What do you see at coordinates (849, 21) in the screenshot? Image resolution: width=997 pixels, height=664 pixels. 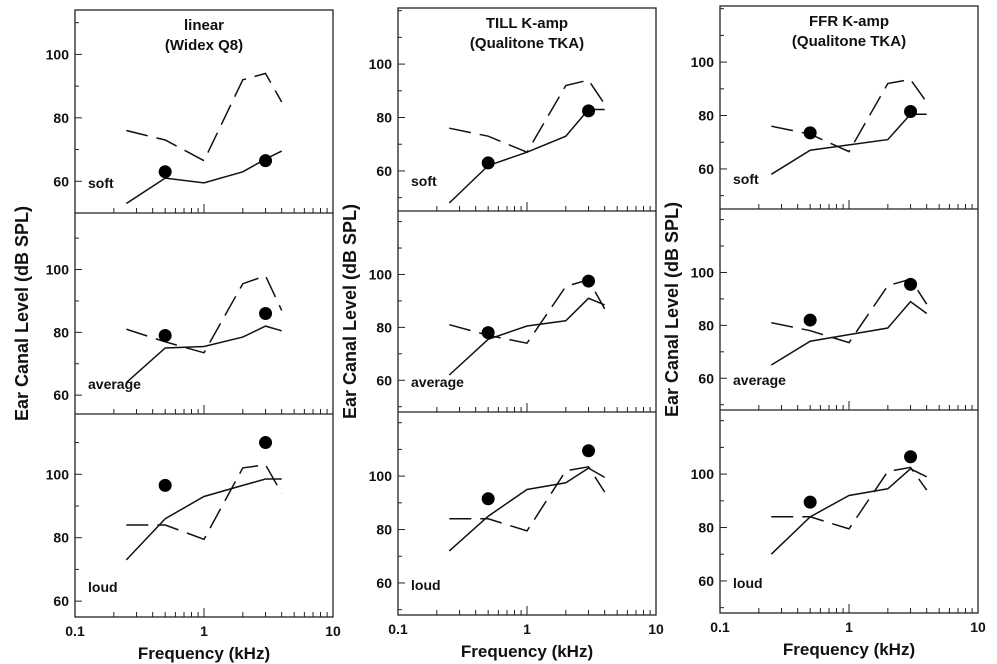 I see `chart-title-line: FFR K-amp` at bounding box center [849, 21].